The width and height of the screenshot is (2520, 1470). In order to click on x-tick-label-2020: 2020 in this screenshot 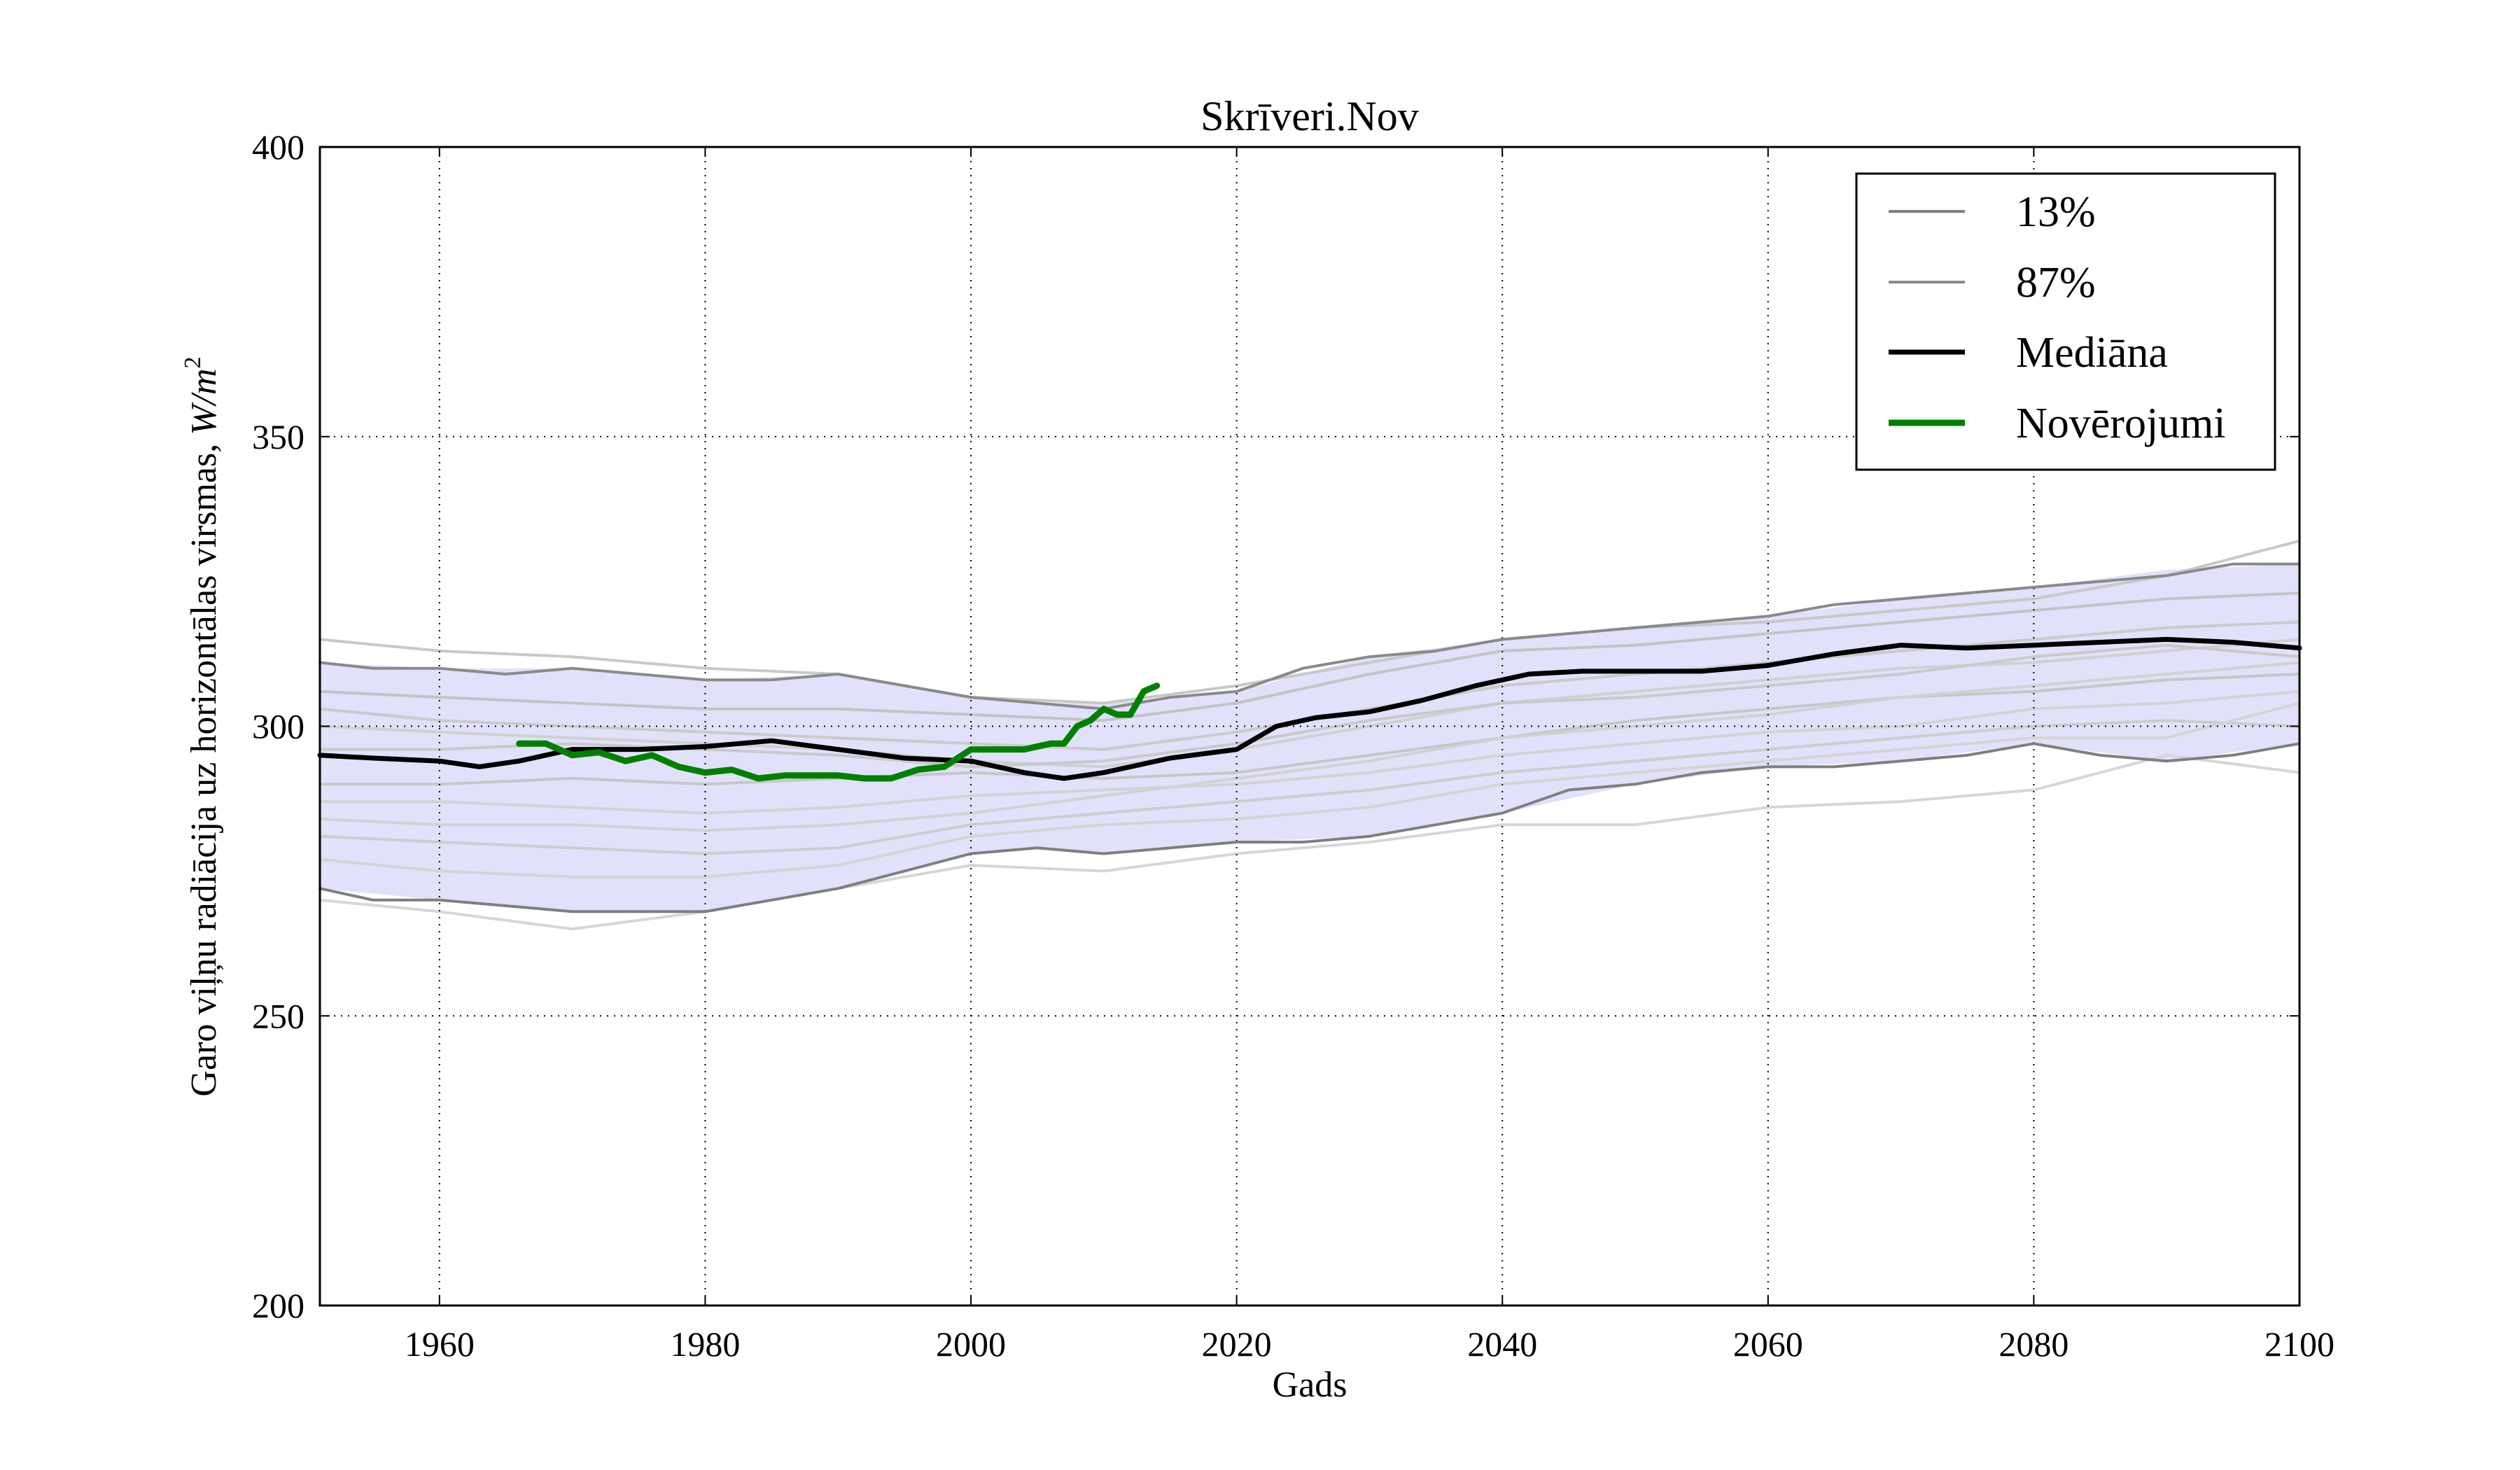, I will do `click(1237, 1344)`.